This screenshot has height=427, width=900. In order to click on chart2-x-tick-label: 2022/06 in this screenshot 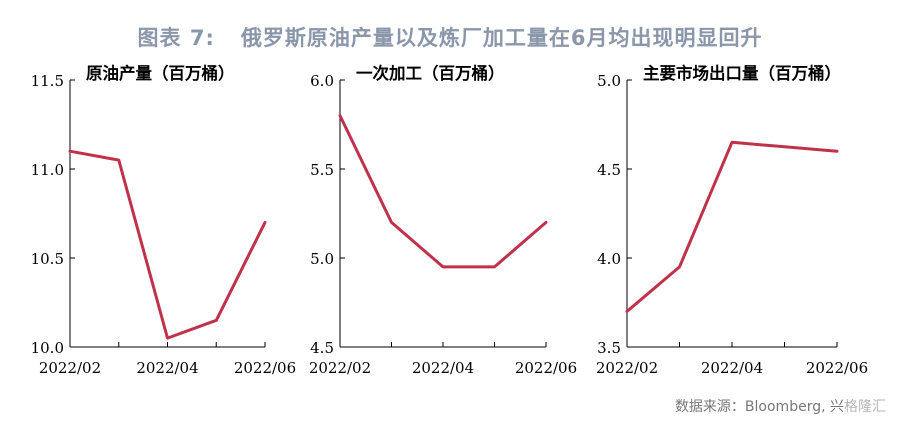, I will do `click(837, 368)`.